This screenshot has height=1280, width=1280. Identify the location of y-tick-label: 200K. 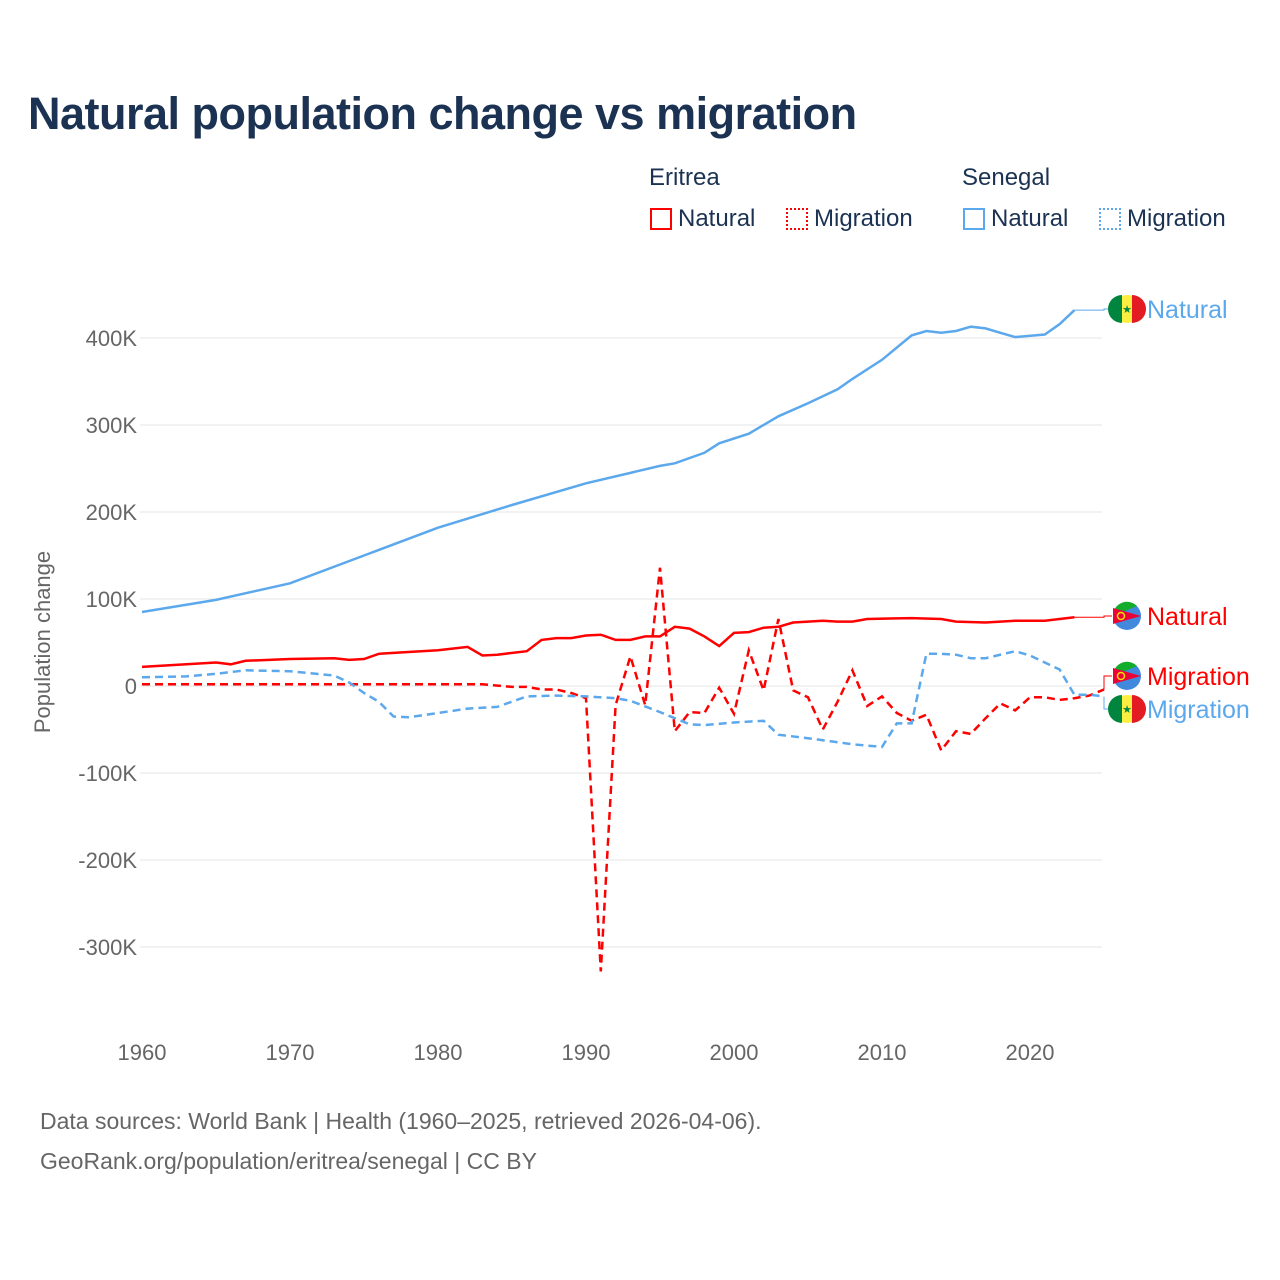
(112, 512).